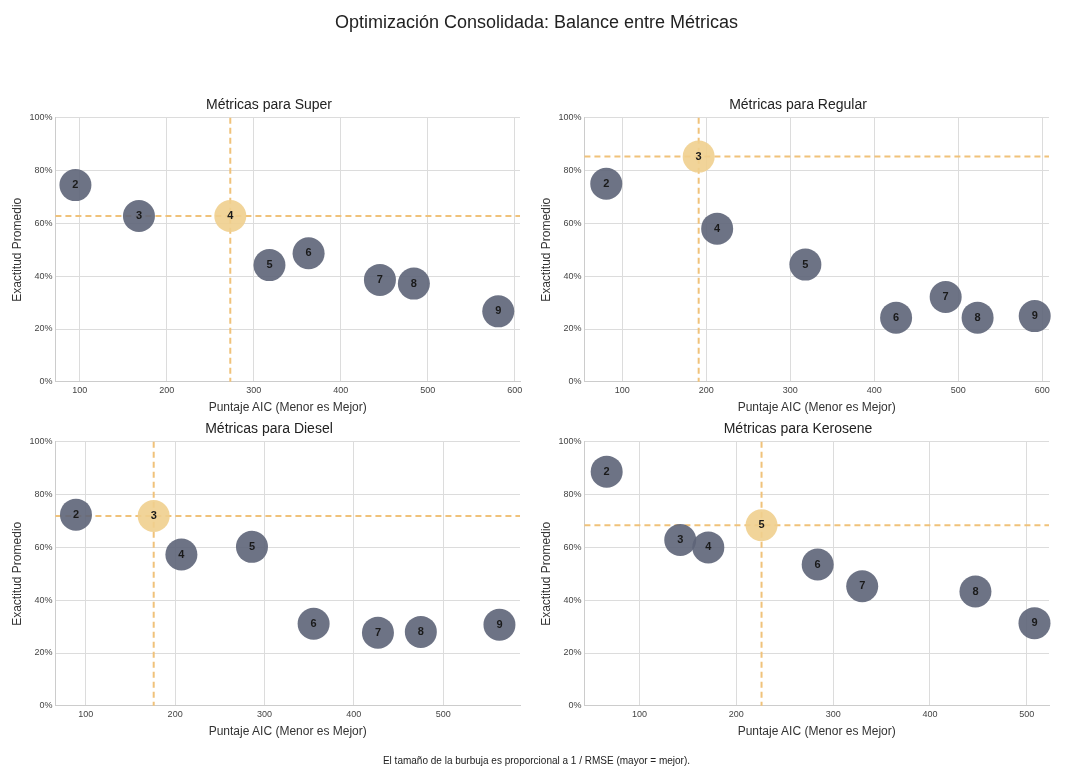 The image size is (1073, 778). Describe the element at coordinates (269, 104) in the screenshot. I see `chart-title: Métricas para Super` at that location.